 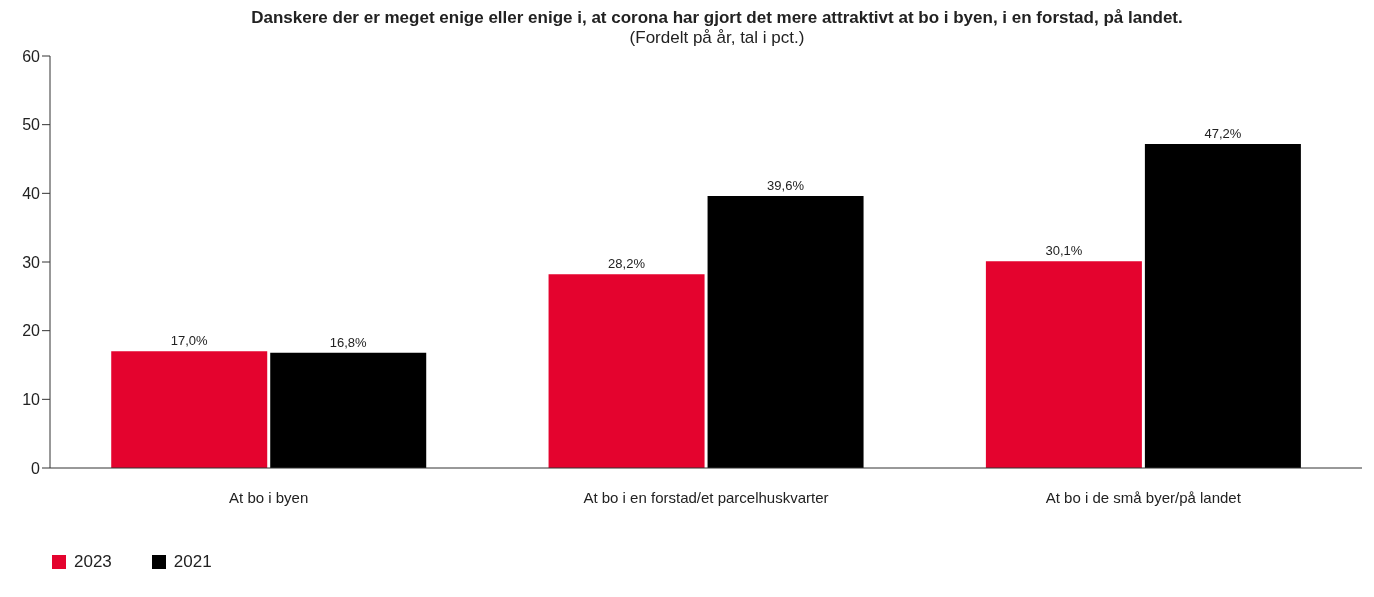 What do you see at coordinates (31, 56) in the screenshot?
I see `y-tick-label: 60` at bounding box center [31, 56].